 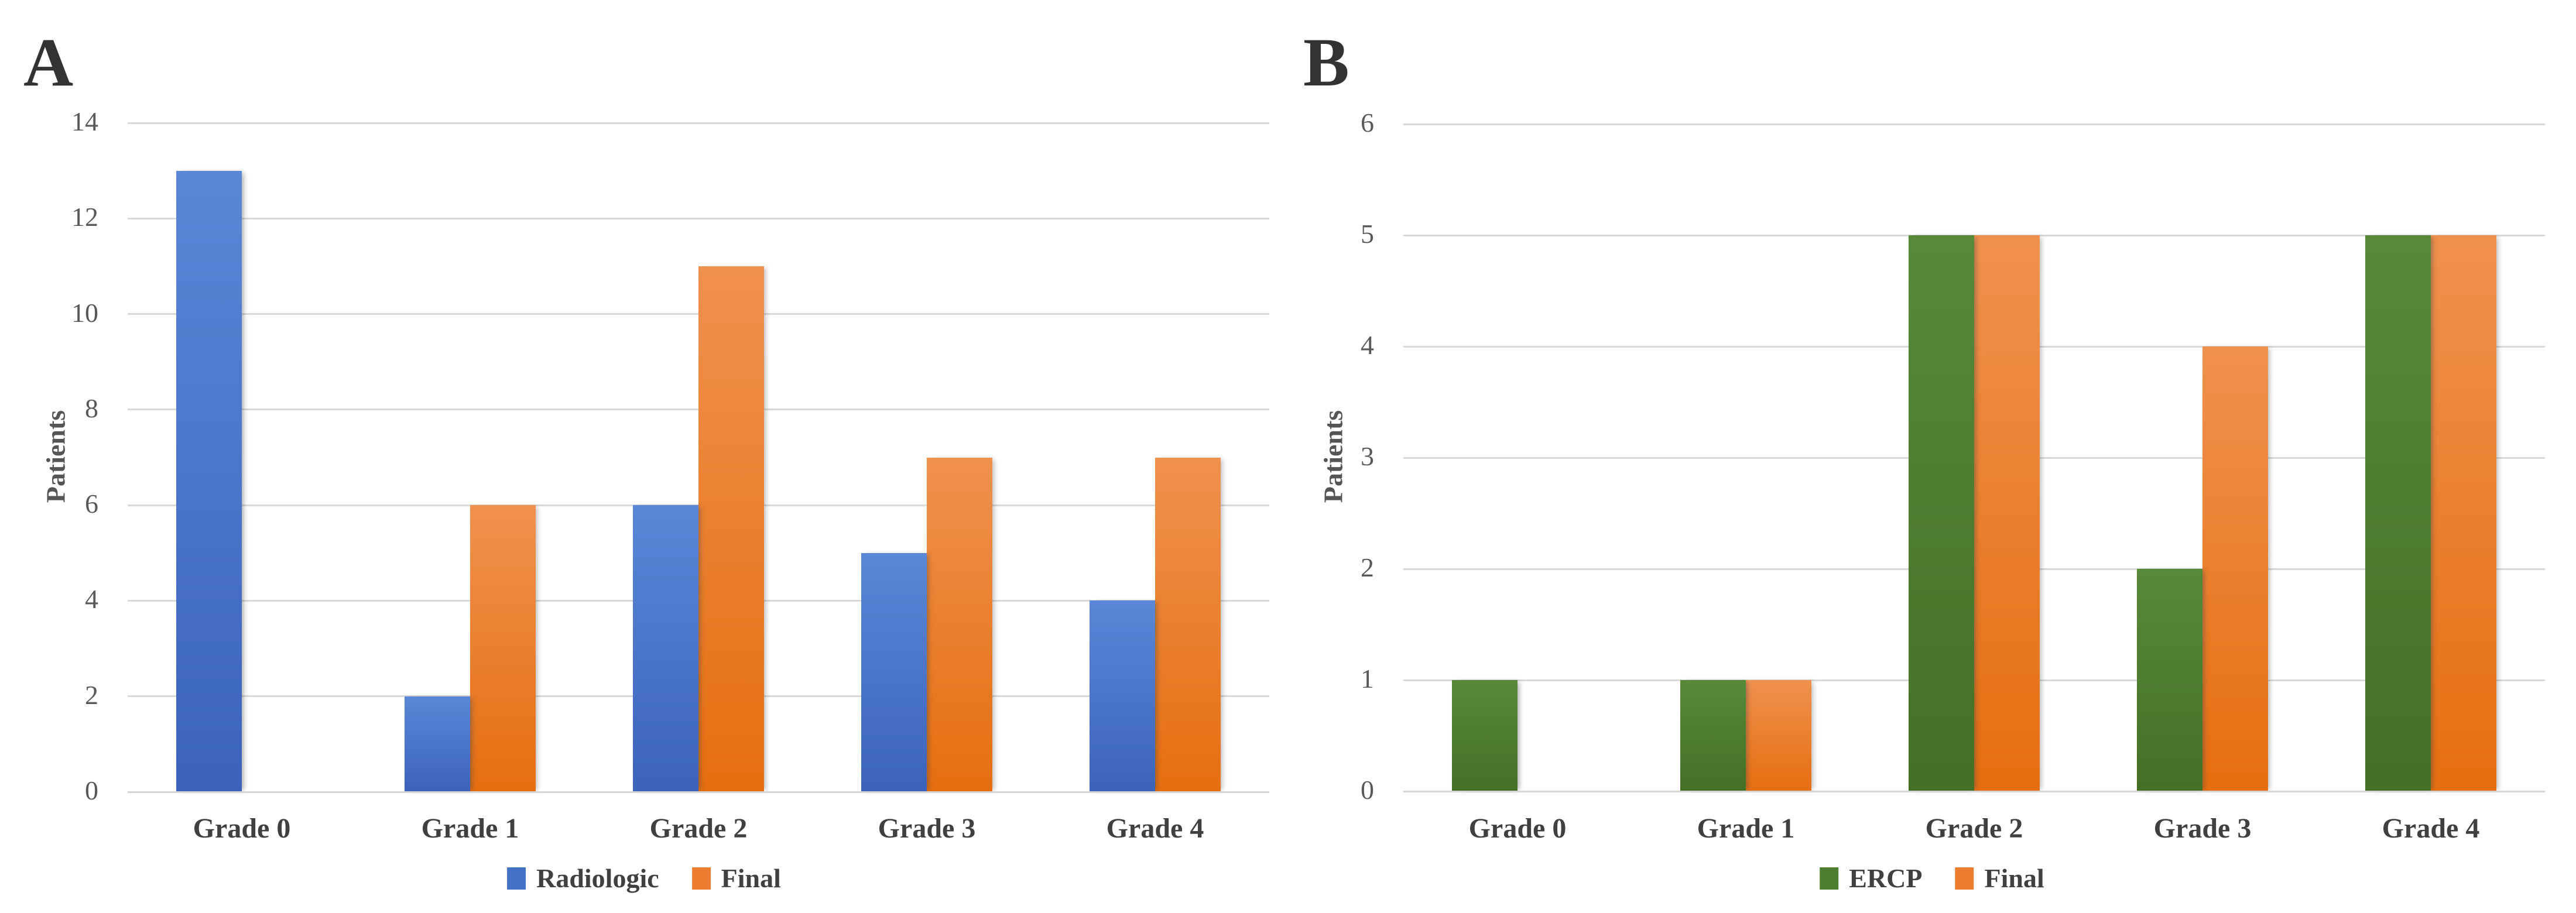 What do you see at coordinates (1155, 828) in the screenshot?
I see `x-axis-label-a-grade-4: Grade 4` at bounding box center [1155, 828].